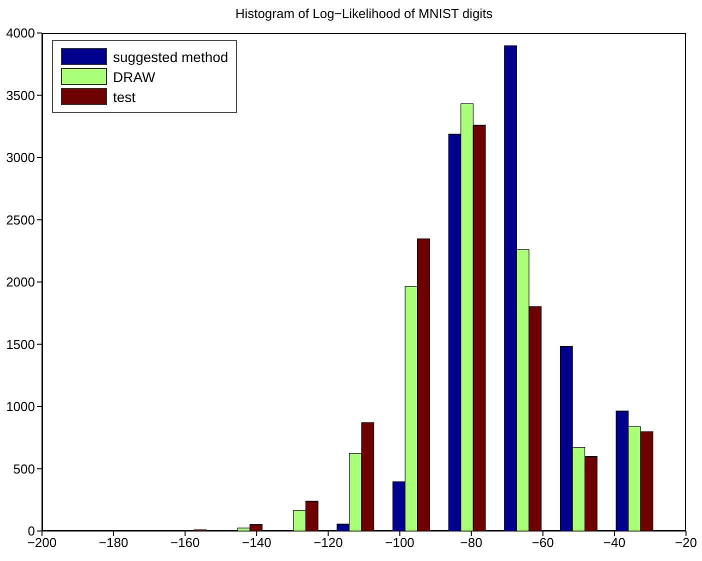 The width and height of the screenshot is (702, 561). I want to click on y-tick-label: 2000, so click(20, 282).